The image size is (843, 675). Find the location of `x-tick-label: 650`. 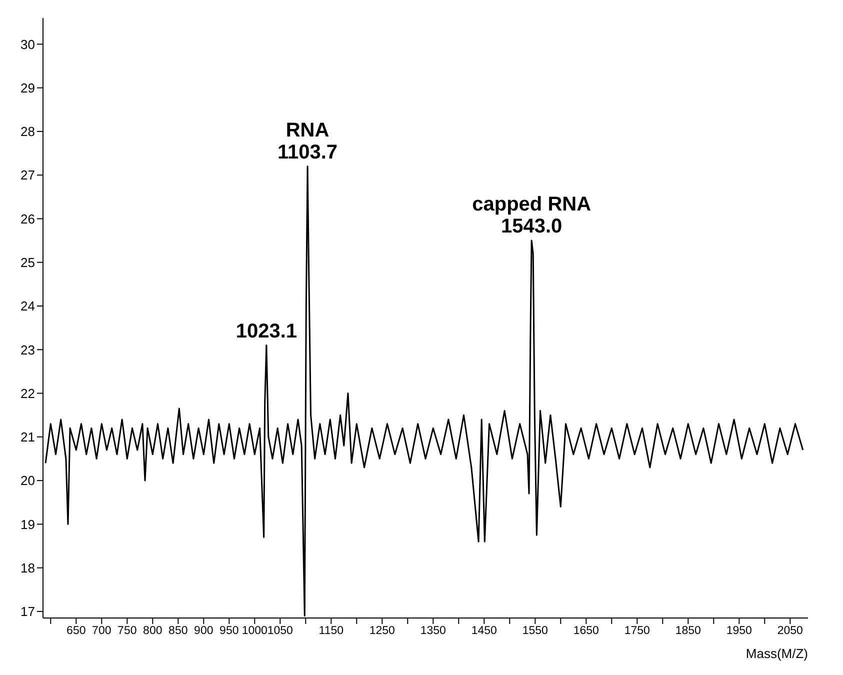

x-tick-label: 650 is located at coordinates (76, 631).